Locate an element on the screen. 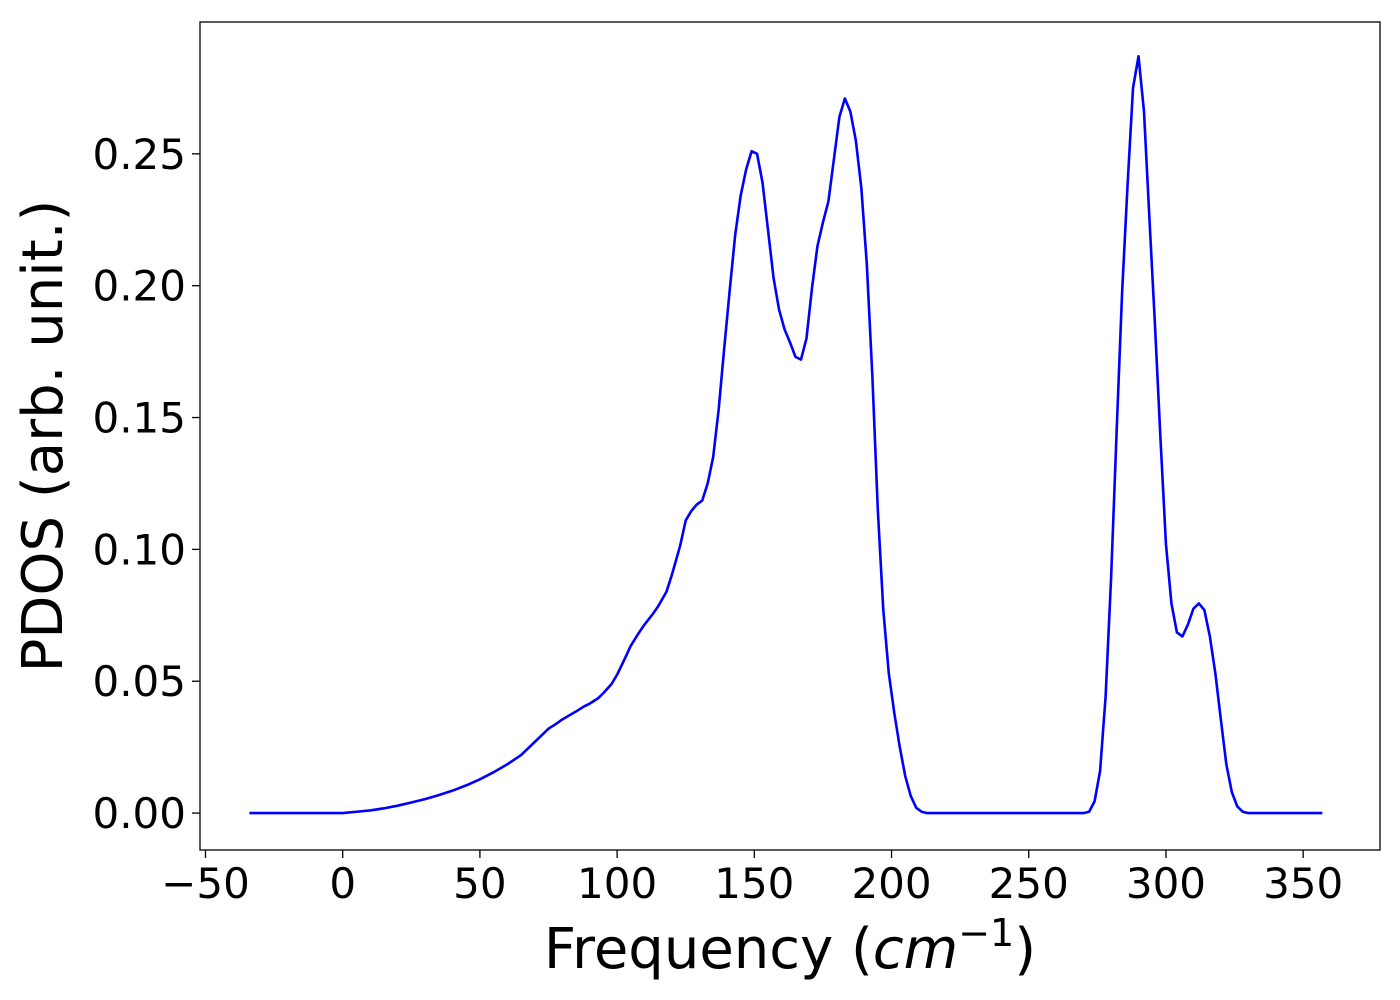  y-axis-label: PDOS (arb. unit.) is located at coordinates (43, 436).